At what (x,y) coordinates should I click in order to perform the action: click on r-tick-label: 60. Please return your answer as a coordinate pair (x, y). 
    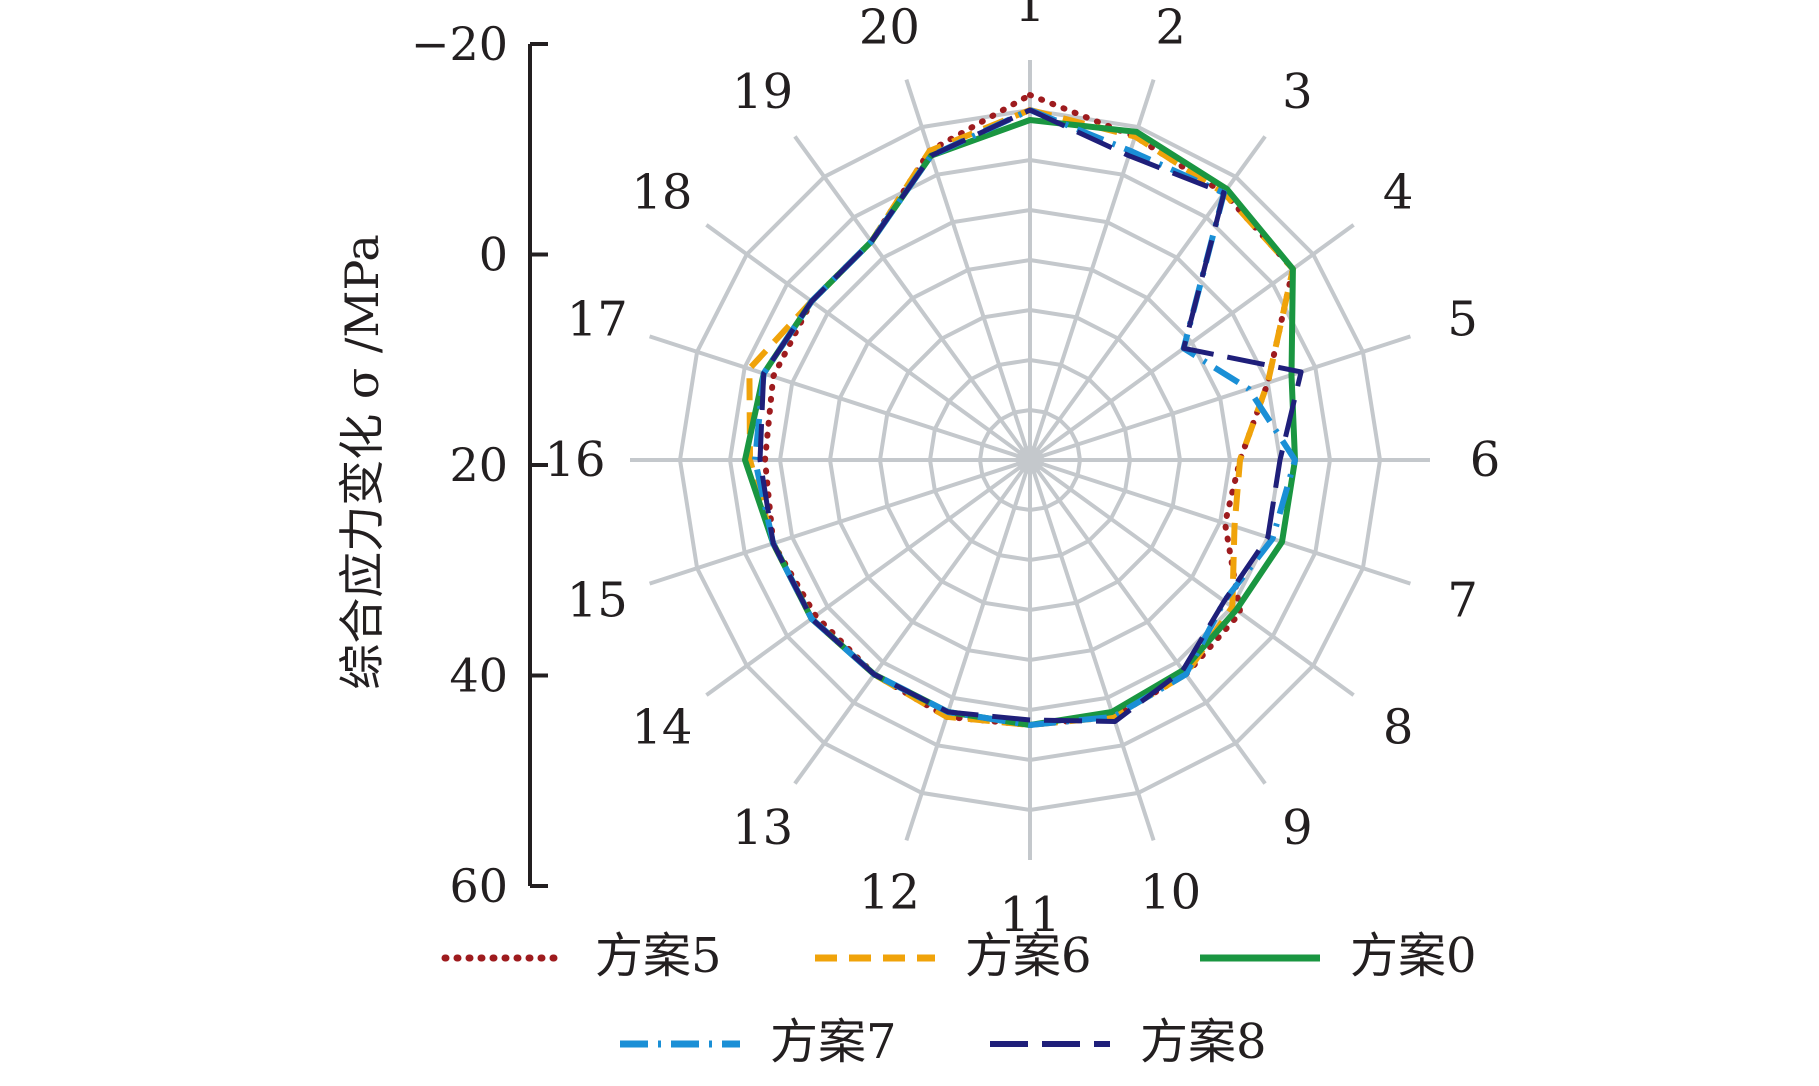
    Looking at the image, I should click on (478, 886).